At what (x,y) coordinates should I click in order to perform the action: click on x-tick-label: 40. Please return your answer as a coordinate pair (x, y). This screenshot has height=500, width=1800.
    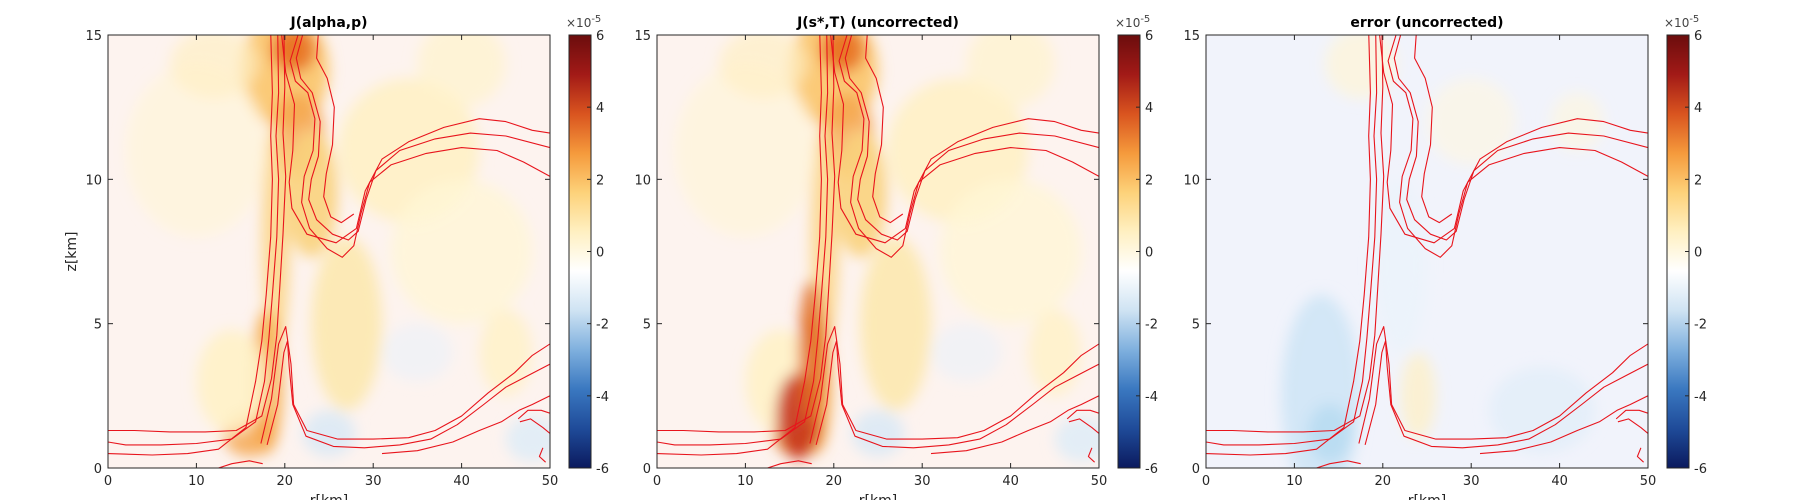
    Looking at the image, I should click on (461, 481).